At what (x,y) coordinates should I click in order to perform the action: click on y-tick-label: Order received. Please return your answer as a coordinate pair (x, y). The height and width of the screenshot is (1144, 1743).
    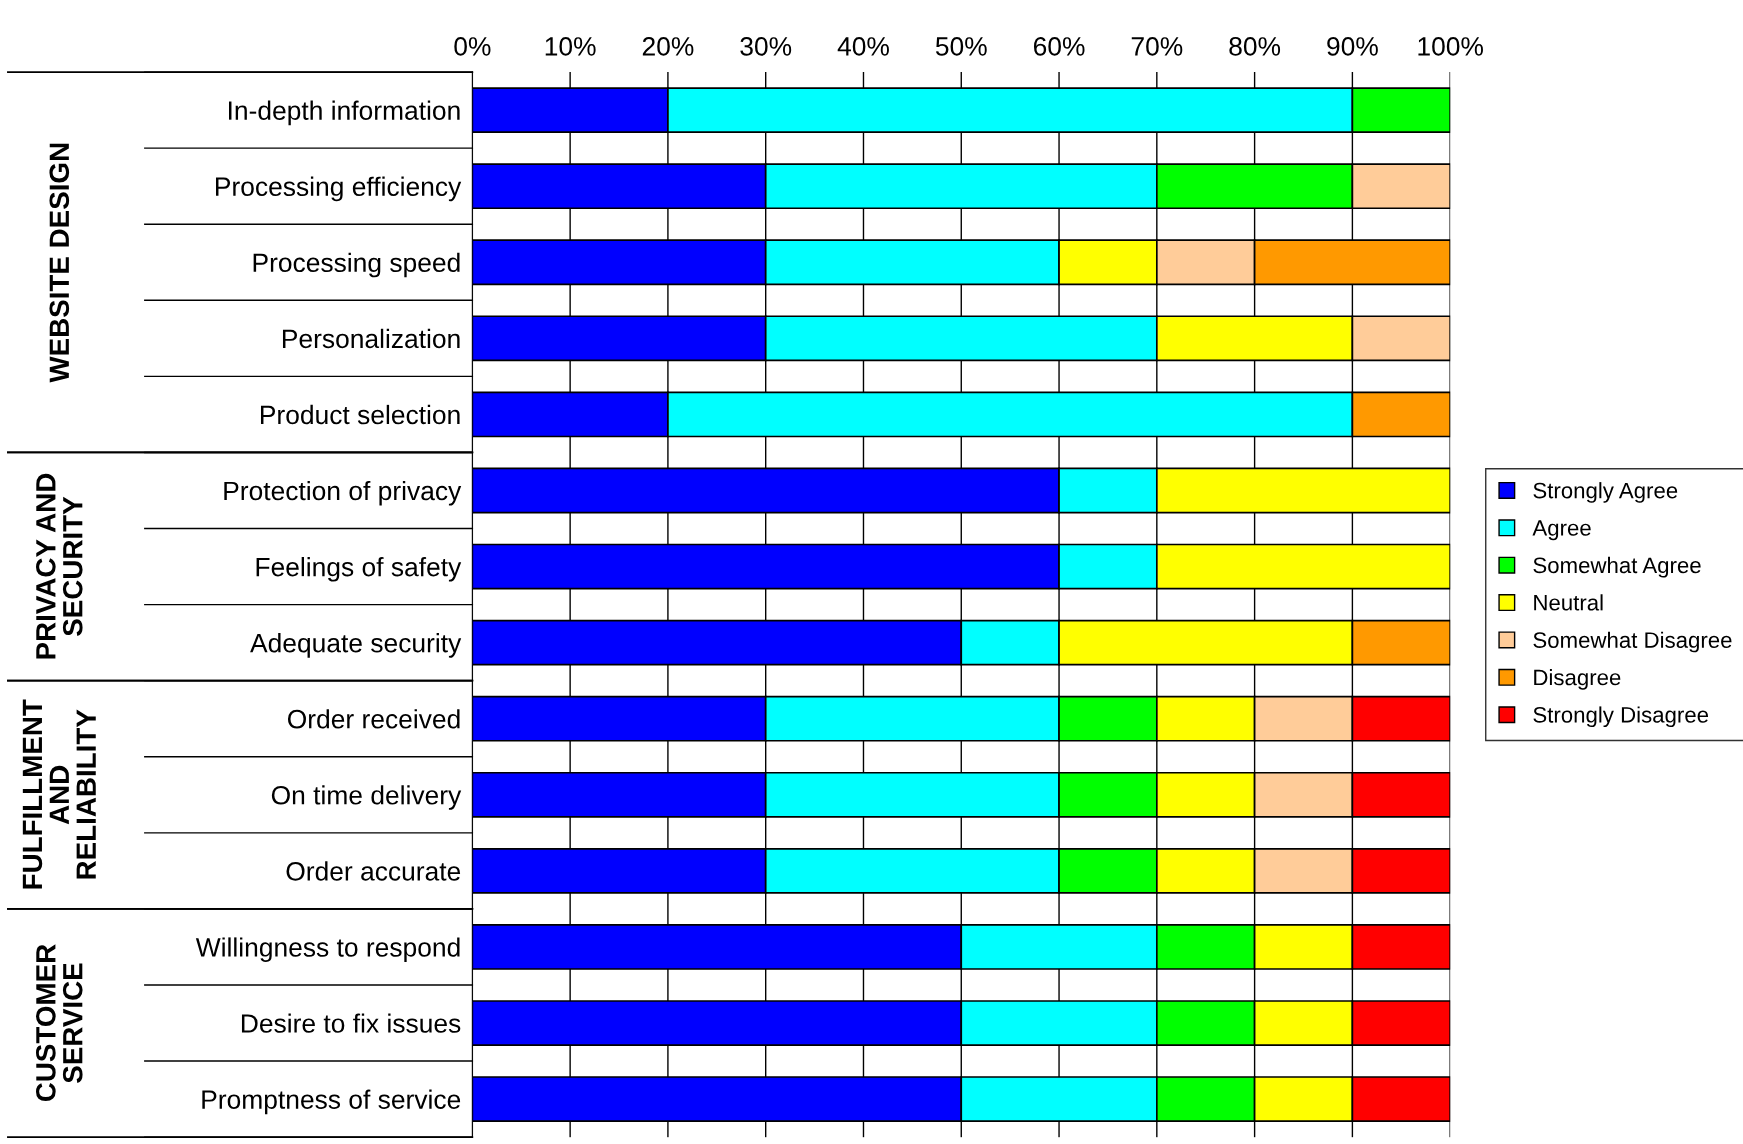
    Looking at the image, I should click on (373, 719).